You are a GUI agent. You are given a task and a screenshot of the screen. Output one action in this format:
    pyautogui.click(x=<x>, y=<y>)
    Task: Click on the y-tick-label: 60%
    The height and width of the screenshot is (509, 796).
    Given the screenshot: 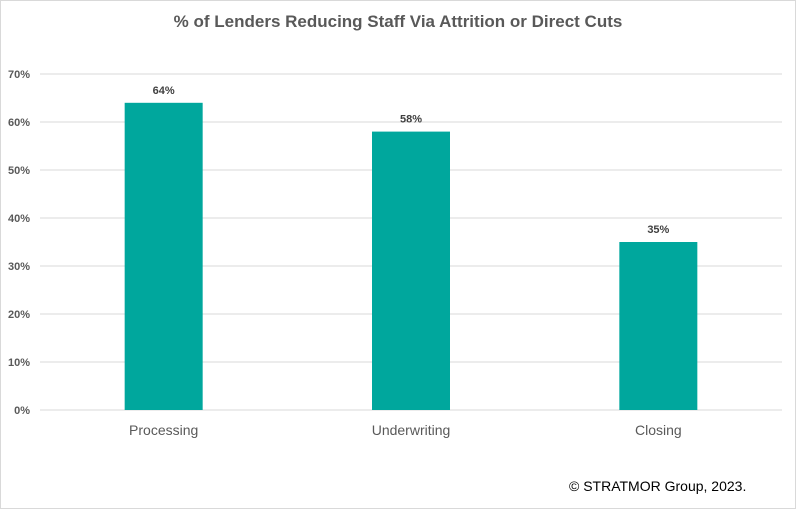 What is the action you would take?
    pyautogui.click(x=19, y=123)
    